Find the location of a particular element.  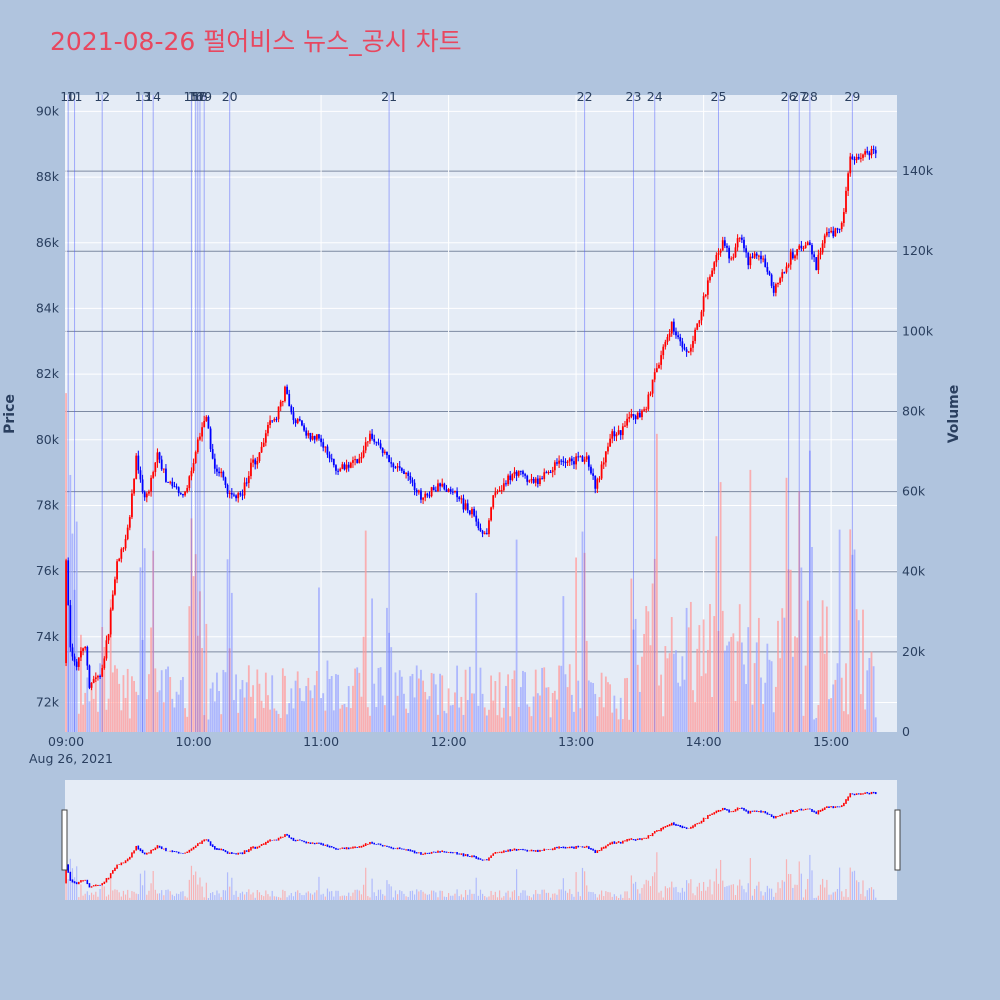

range-slider-preview is located at coordinates (471, 845).